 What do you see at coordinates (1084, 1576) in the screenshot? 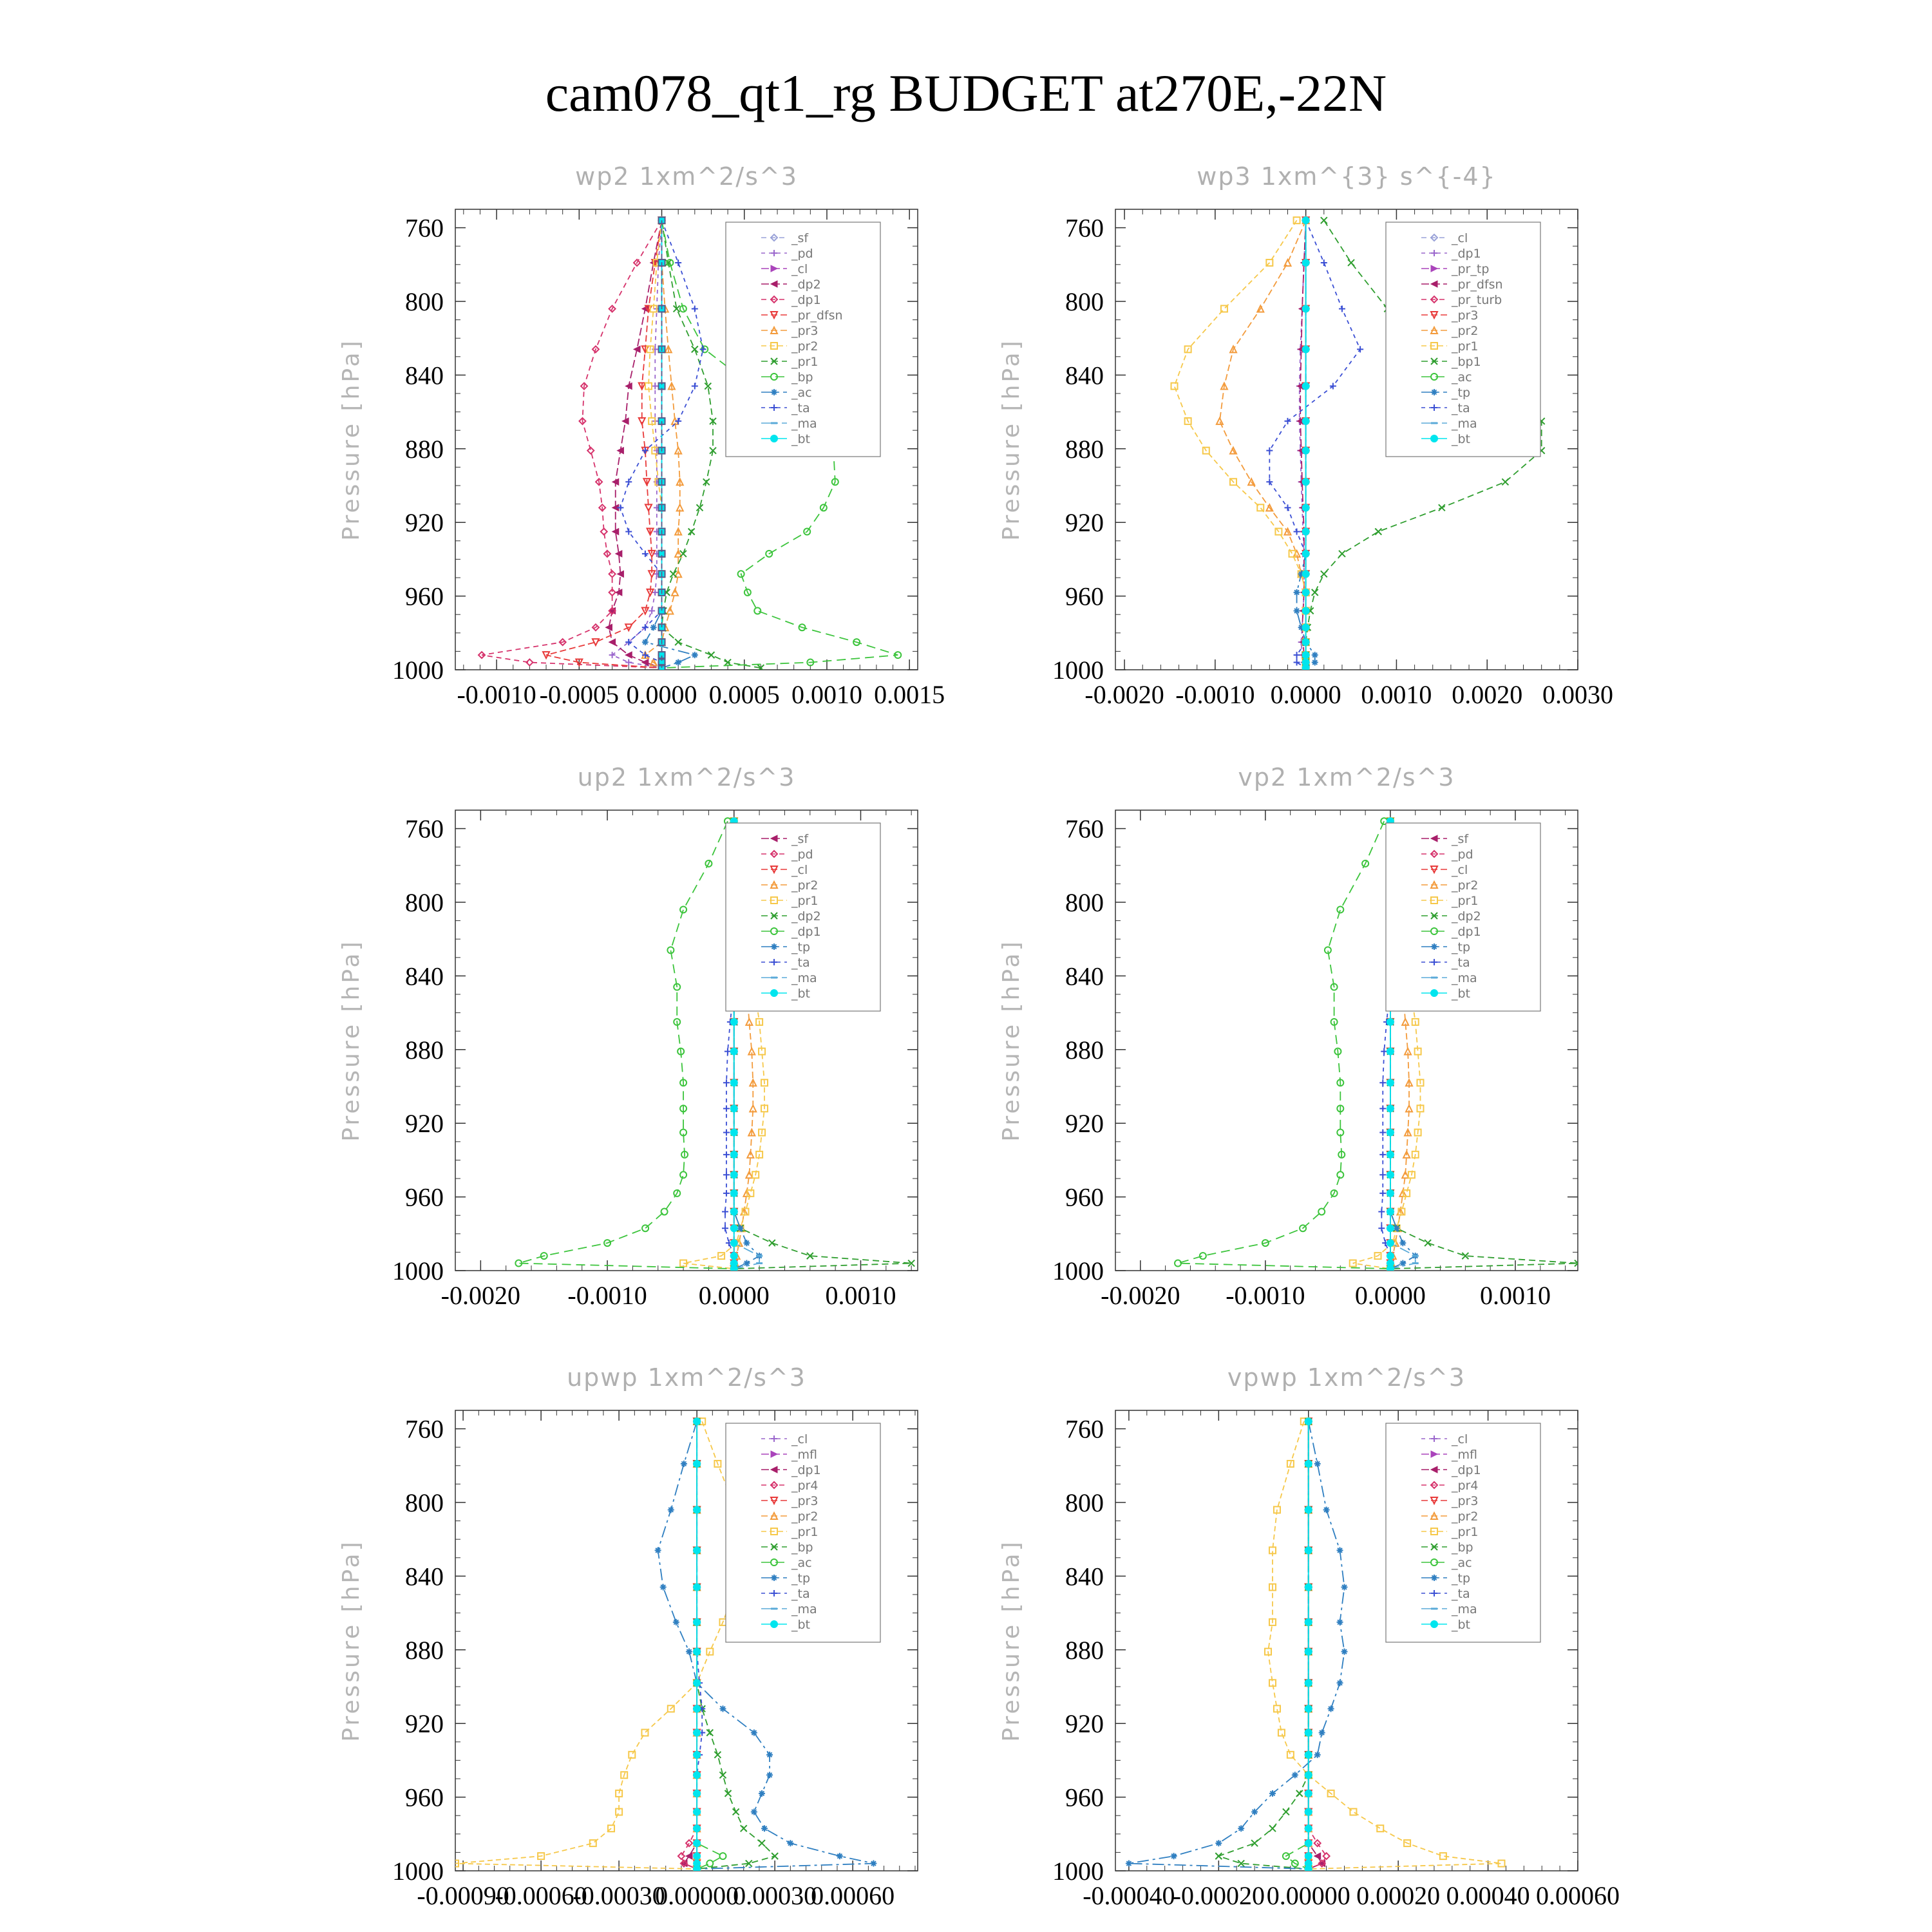
I see `y-tick-label: 840` at bounding box center [1084, 1576].